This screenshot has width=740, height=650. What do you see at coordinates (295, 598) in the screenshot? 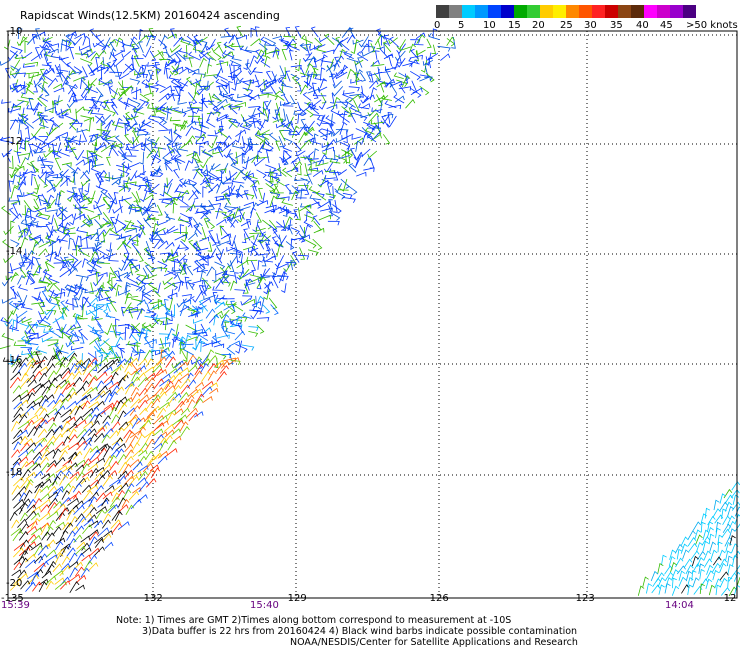
I see `lon-label: -129` at bounding box center [295, 598].